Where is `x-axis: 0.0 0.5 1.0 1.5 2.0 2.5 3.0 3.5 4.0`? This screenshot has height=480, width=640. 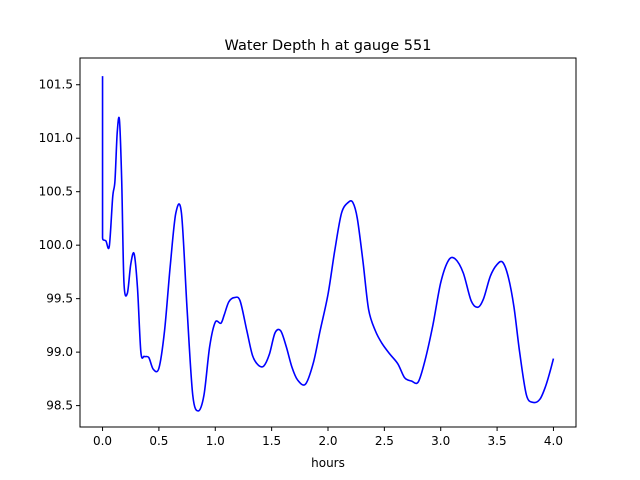
x-axis: 0.0 0.5 1.0 1.5 2.0 2.5 3.0 3.5 4.0 is located at coordinates (328, 437).